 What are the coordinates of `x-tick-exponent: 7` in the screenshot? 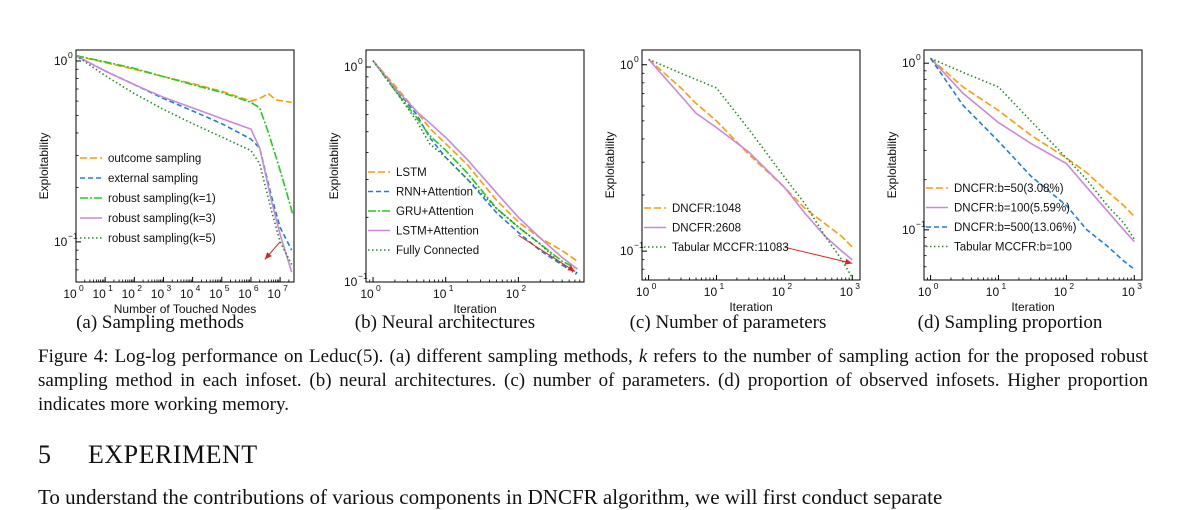 It's located at (285, 288).